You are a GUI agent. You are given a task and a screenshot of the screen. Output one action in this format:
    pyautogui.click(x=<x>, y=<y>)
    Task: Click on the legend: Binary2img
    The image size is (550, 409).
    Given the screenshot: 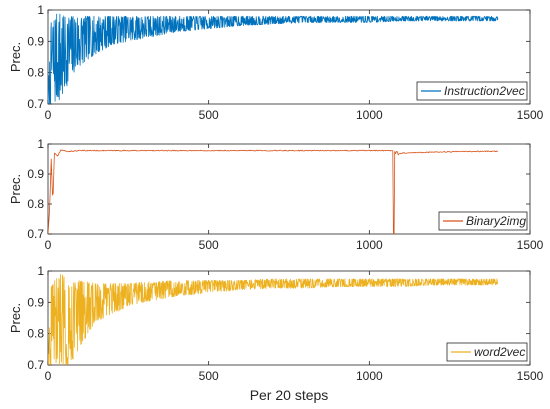 What is the action you would take?
    pyautogui.click(x=483, y=221)
    